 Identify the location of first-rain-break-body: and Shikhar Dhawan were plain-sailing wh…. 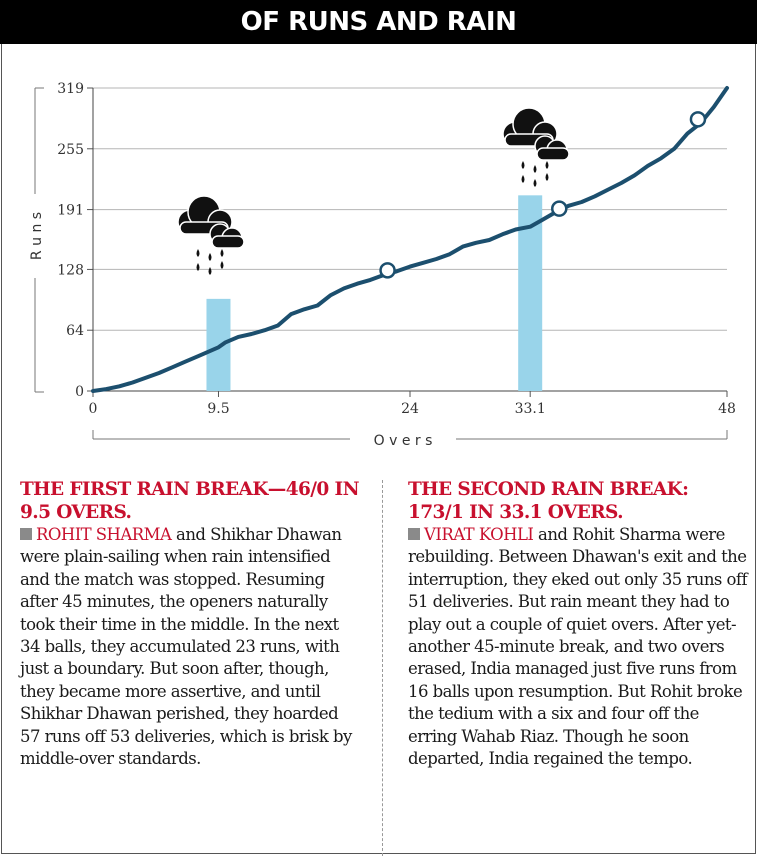
(186, 647).